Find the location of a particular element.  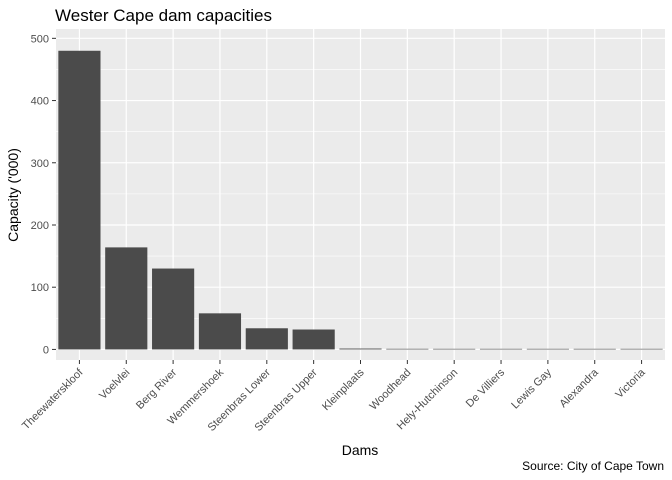

bar-lewis-gay is located at coordinates (547, 349).